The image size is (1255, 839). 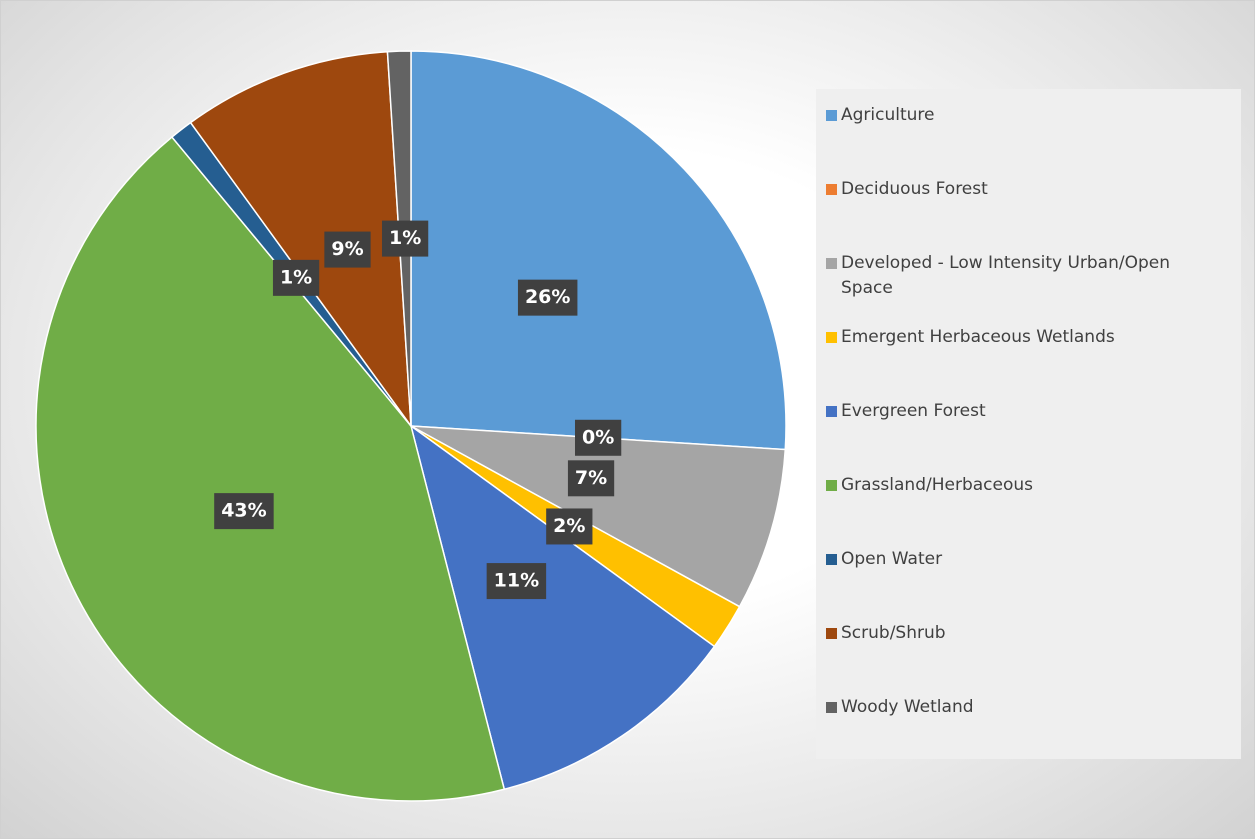 I want to click on legend-item: Grassland/Herbaceous, so click(x=1026, y=485).